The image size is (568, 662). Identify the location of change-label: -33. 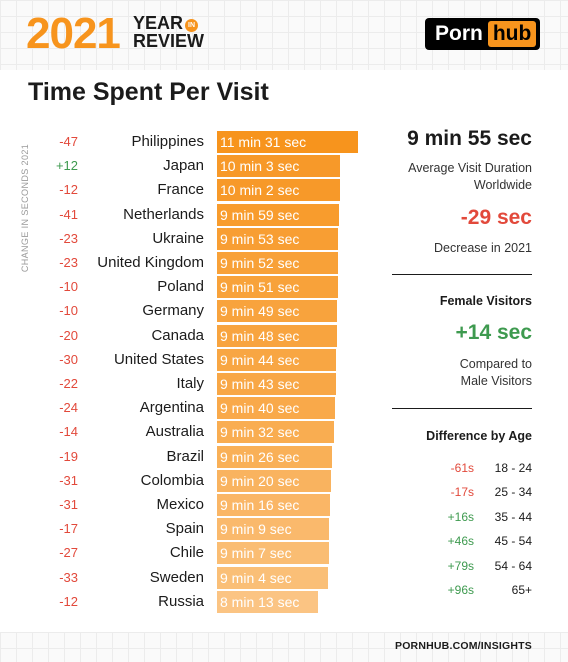
(68, 577).